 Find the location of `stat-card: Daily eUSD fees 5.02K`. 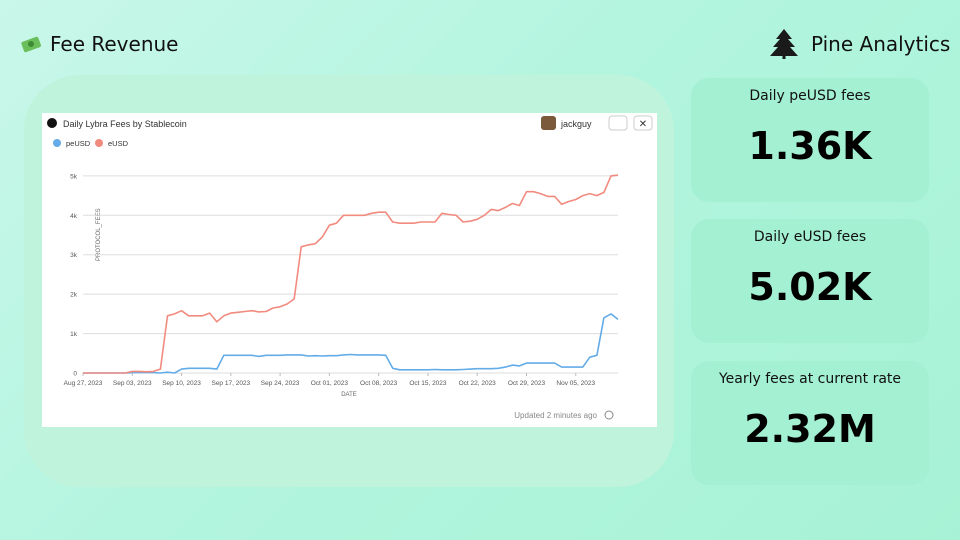

stat-card: Daily eUSD fees 5.02K is located at coordinates (810, 281).